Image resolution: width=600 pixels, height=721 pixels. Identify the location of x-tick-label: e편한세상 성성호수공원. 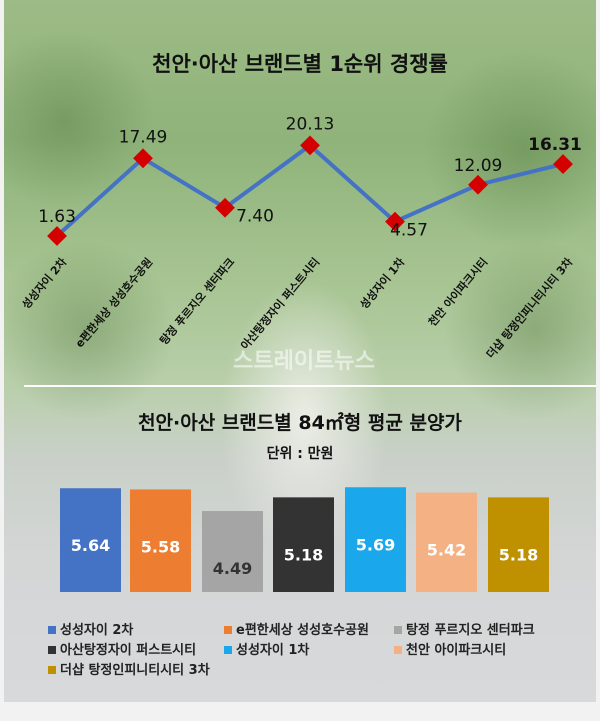
(113, 302).